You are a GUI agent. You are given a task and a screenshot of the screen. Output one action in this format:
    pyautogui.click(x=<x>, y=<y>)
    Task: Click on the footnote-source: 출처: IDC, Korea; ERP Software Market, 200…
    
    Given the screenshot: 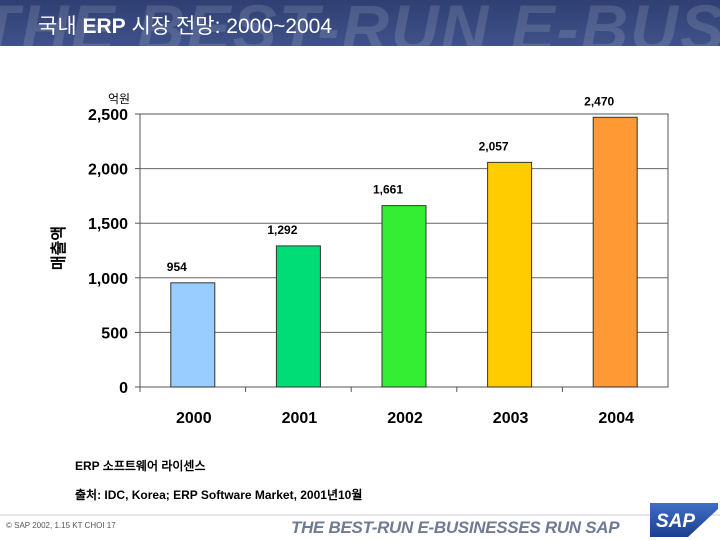 What is the action you would take?
    pyautogui.click(x=219, y=495)
    